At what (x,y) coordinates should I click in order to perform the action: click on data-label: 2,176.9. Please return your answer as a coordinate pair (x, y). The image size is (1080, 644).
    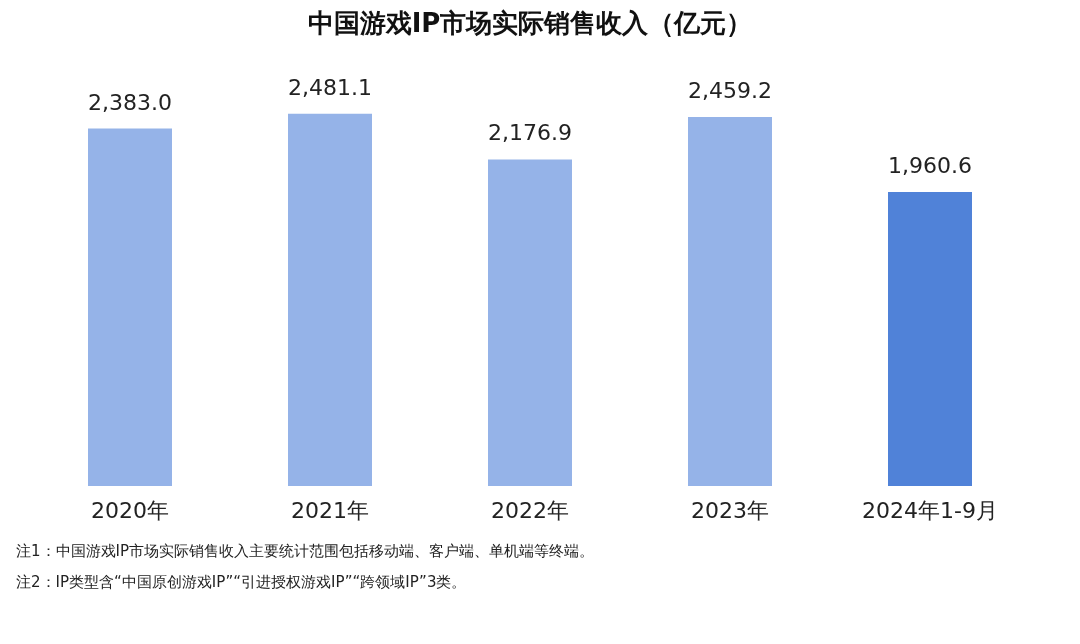
    Looking at the image, I should click on (530, 133).